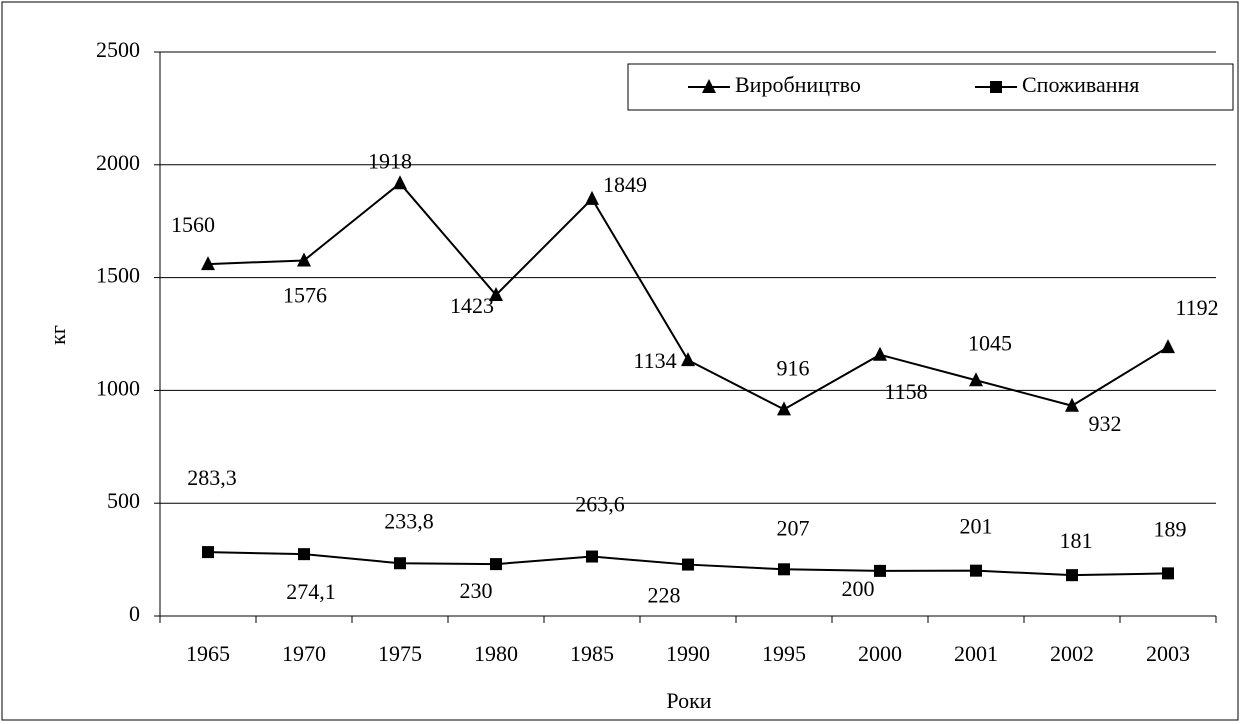  Describe the element at coordinates (976, 653) in the screenshot. I see `x-tick-label: 2001` at that location.